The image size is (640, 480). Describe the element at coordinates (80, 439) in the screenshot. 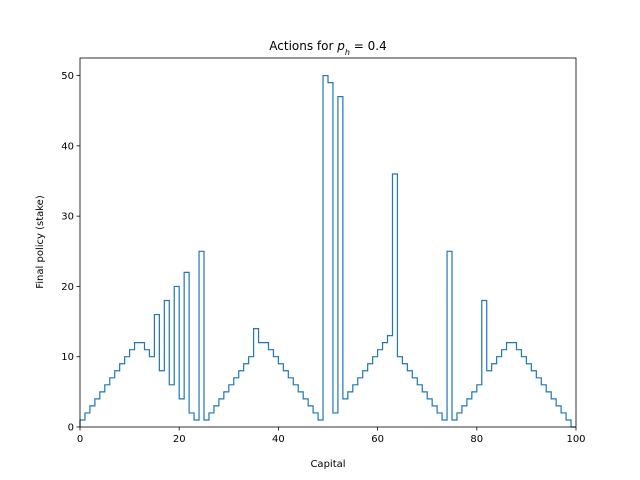

I see `x-tick-label-0: 0` at that location.